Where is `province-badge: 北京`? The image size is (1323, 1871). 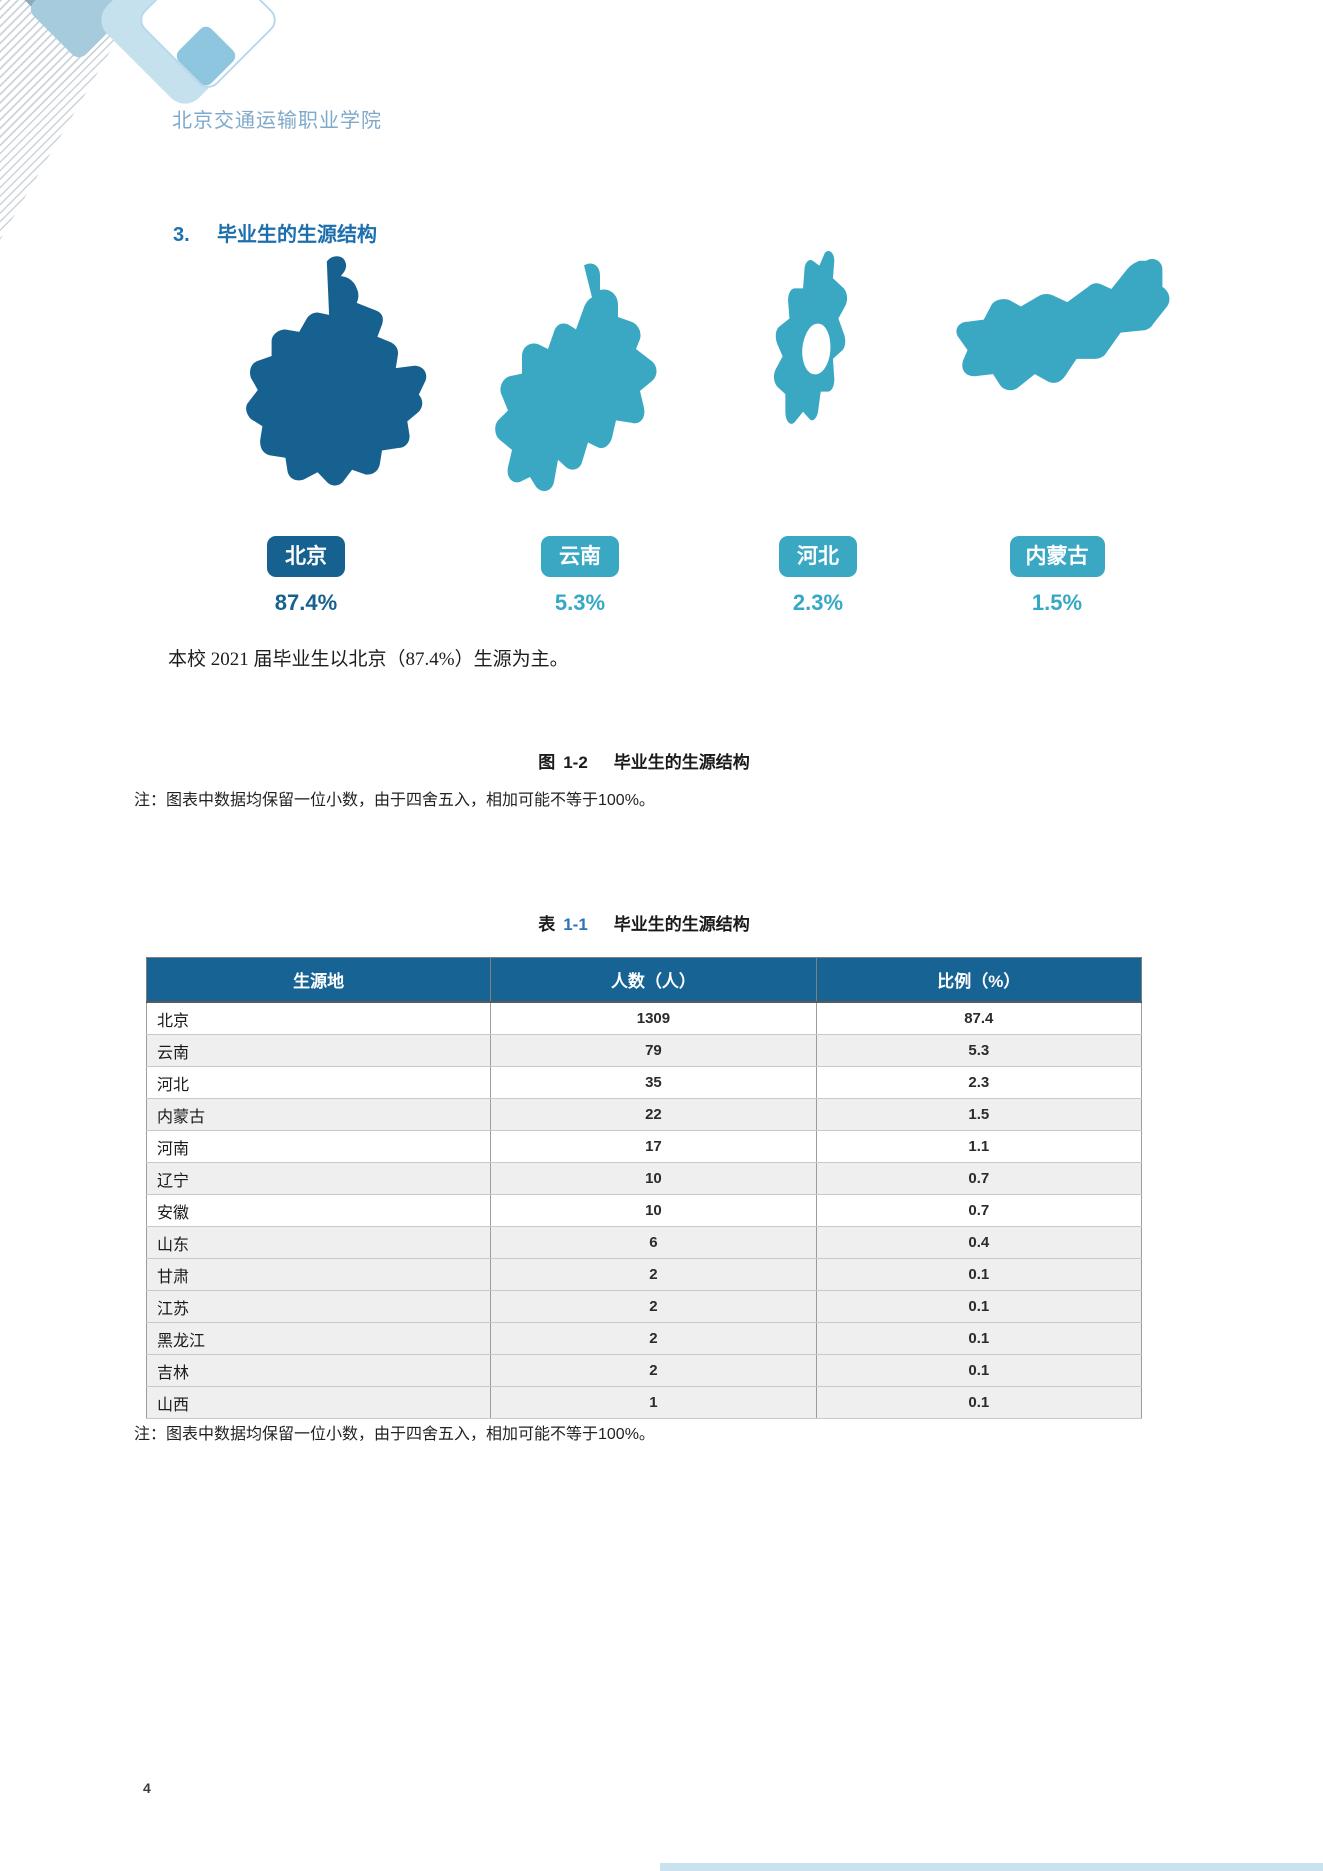
province-badge: 北京 is located at coordinates (306, 557).